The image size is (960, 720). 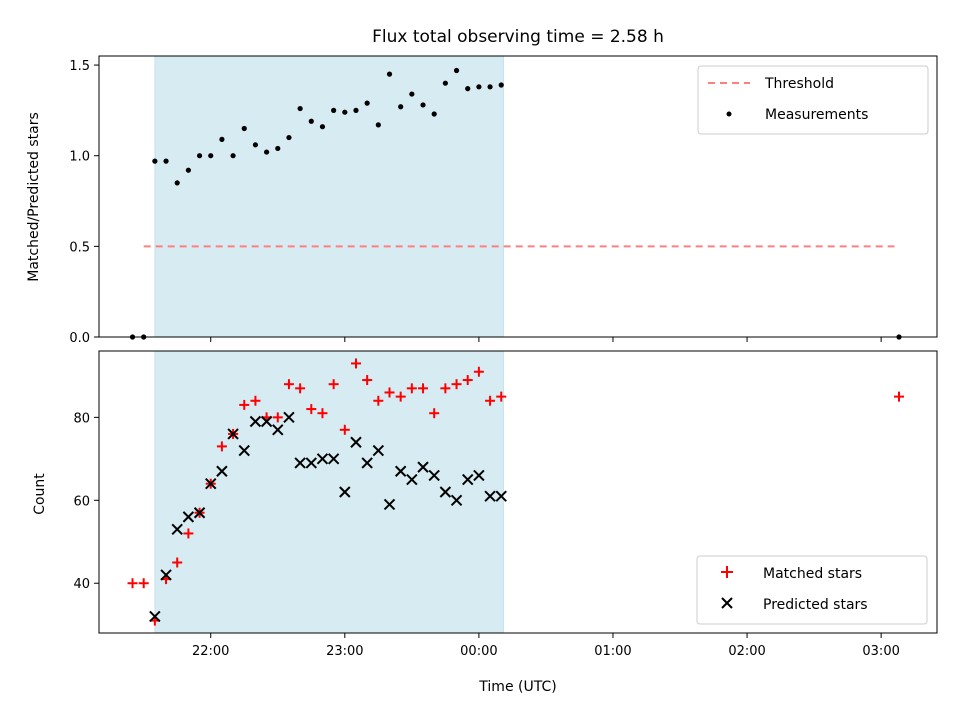 I want to click on bottom-legend: Matched stars Predicted stars, so click(x=812, y=590).